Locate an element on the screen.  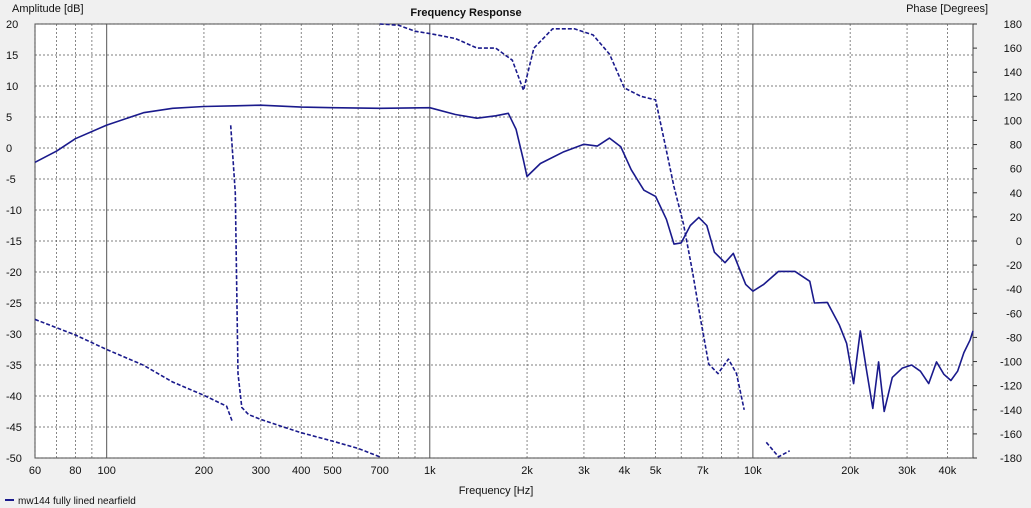
x-tick-label: 2k is located at coordinates (527, 471).